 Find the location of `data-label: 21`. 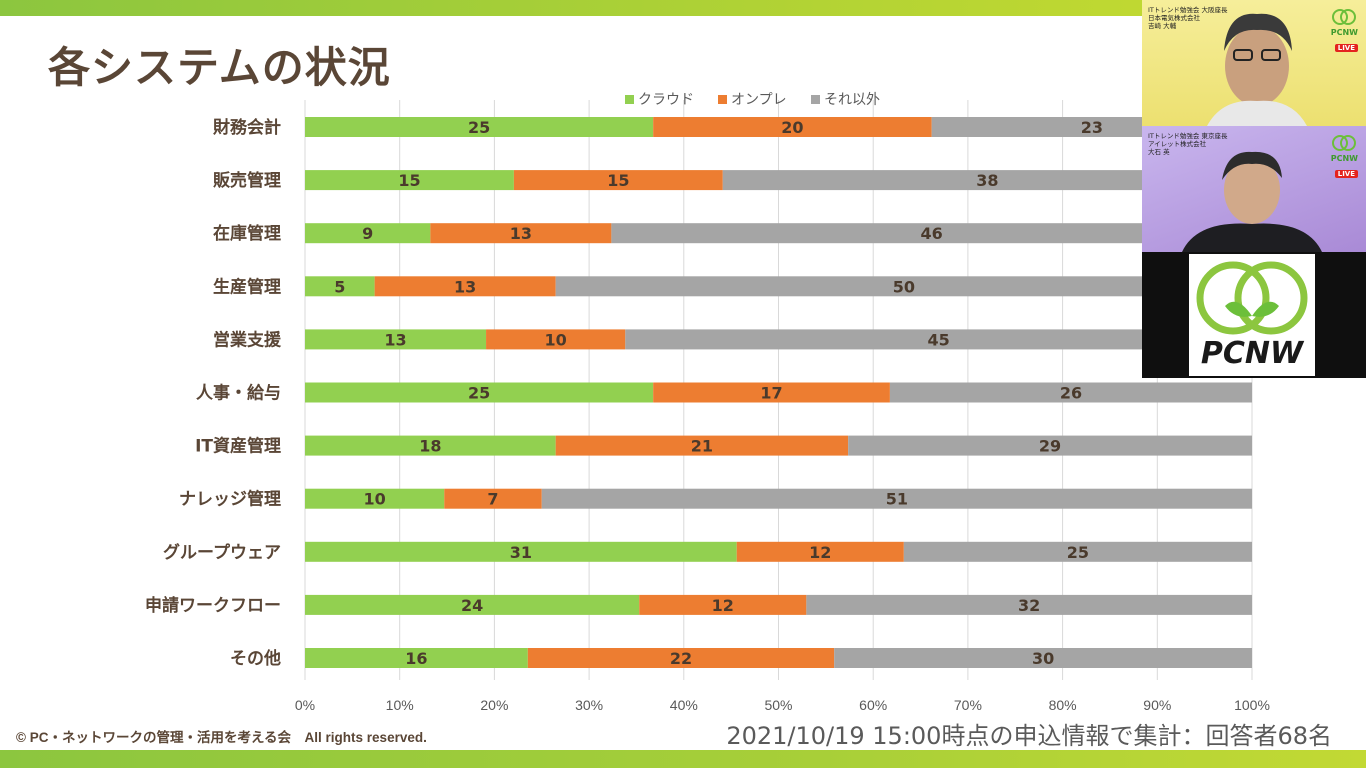

data-label: 21 is located at coordinates (702, 446).